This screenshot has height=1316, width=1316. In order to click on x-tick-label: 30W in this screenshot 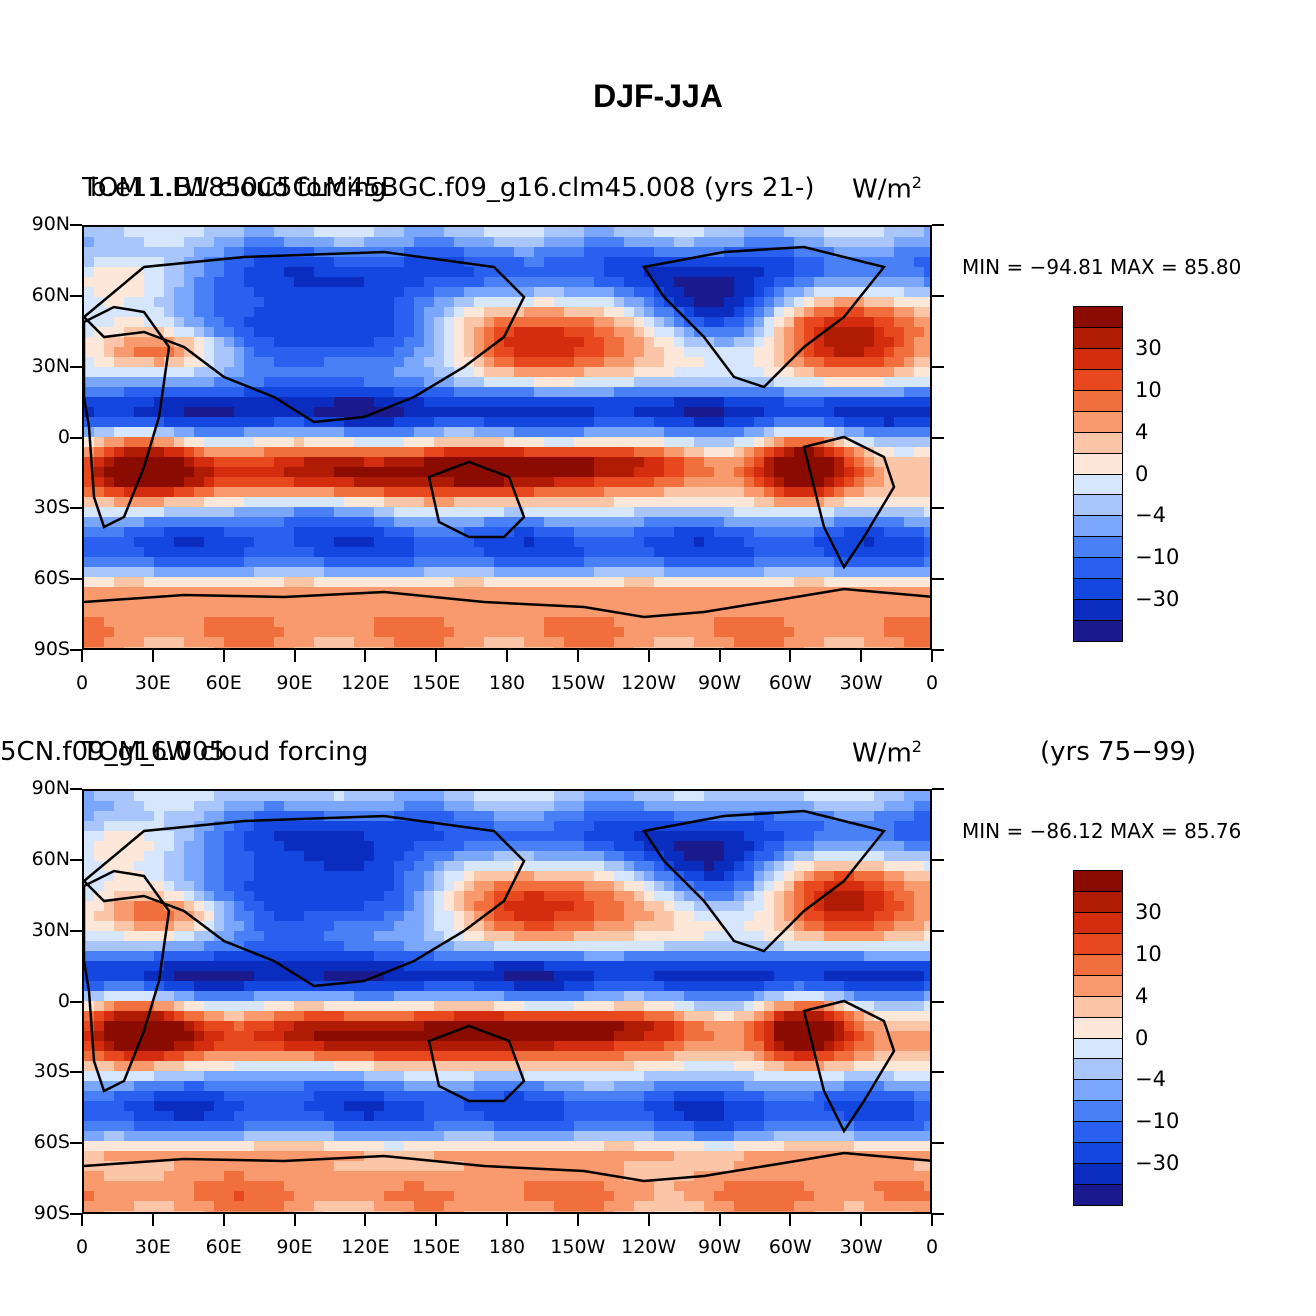, I will do `click(861, 683)`.